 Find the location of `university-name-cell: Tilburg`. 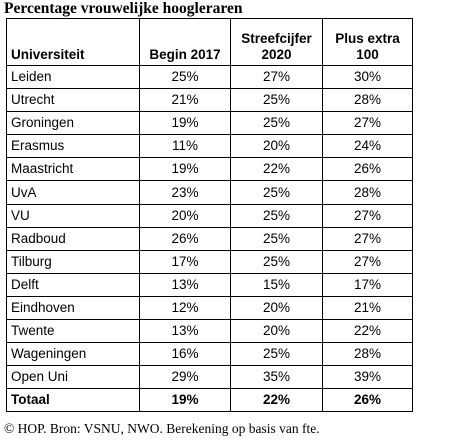

university-name-cell: Tilburg is located at coordinates (73, 261).